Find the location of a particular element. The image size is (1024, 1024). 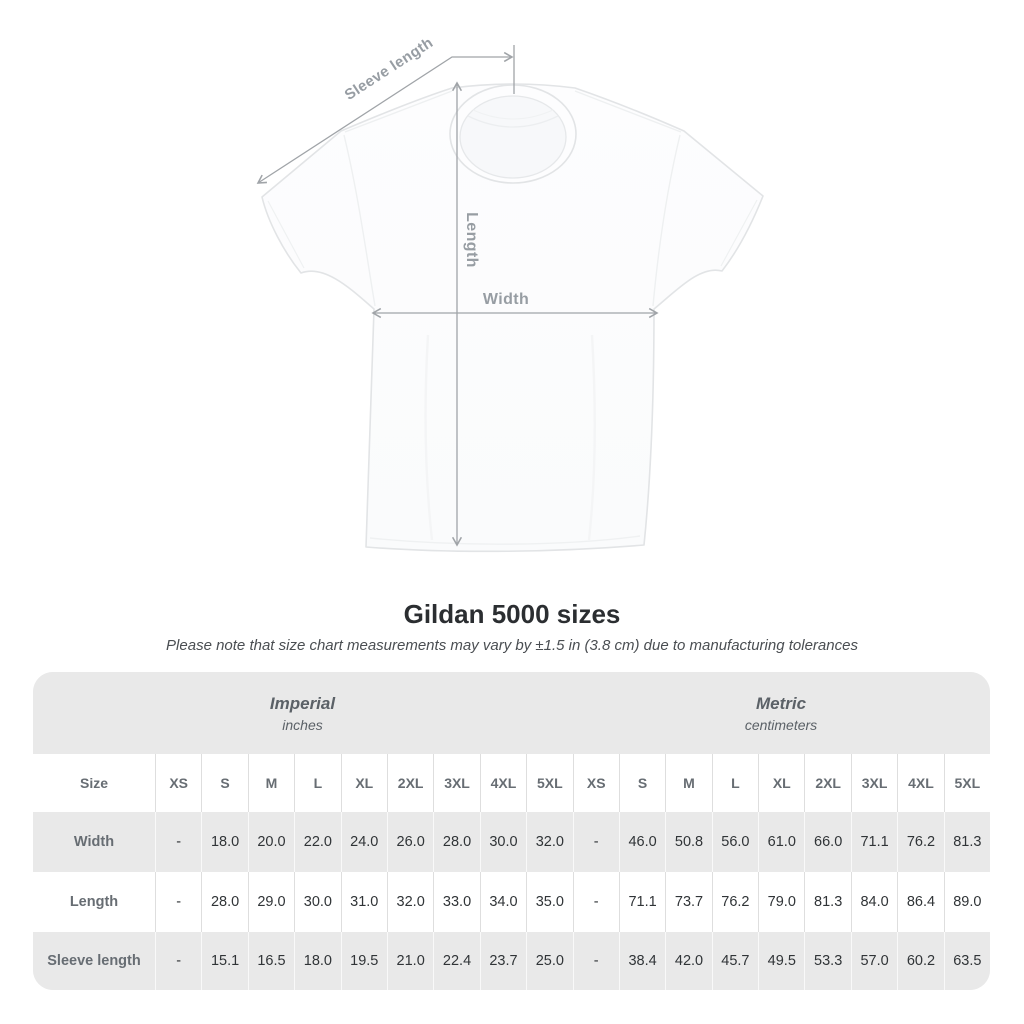

value-cell: 56.0 is located at coordinates (734, 842).